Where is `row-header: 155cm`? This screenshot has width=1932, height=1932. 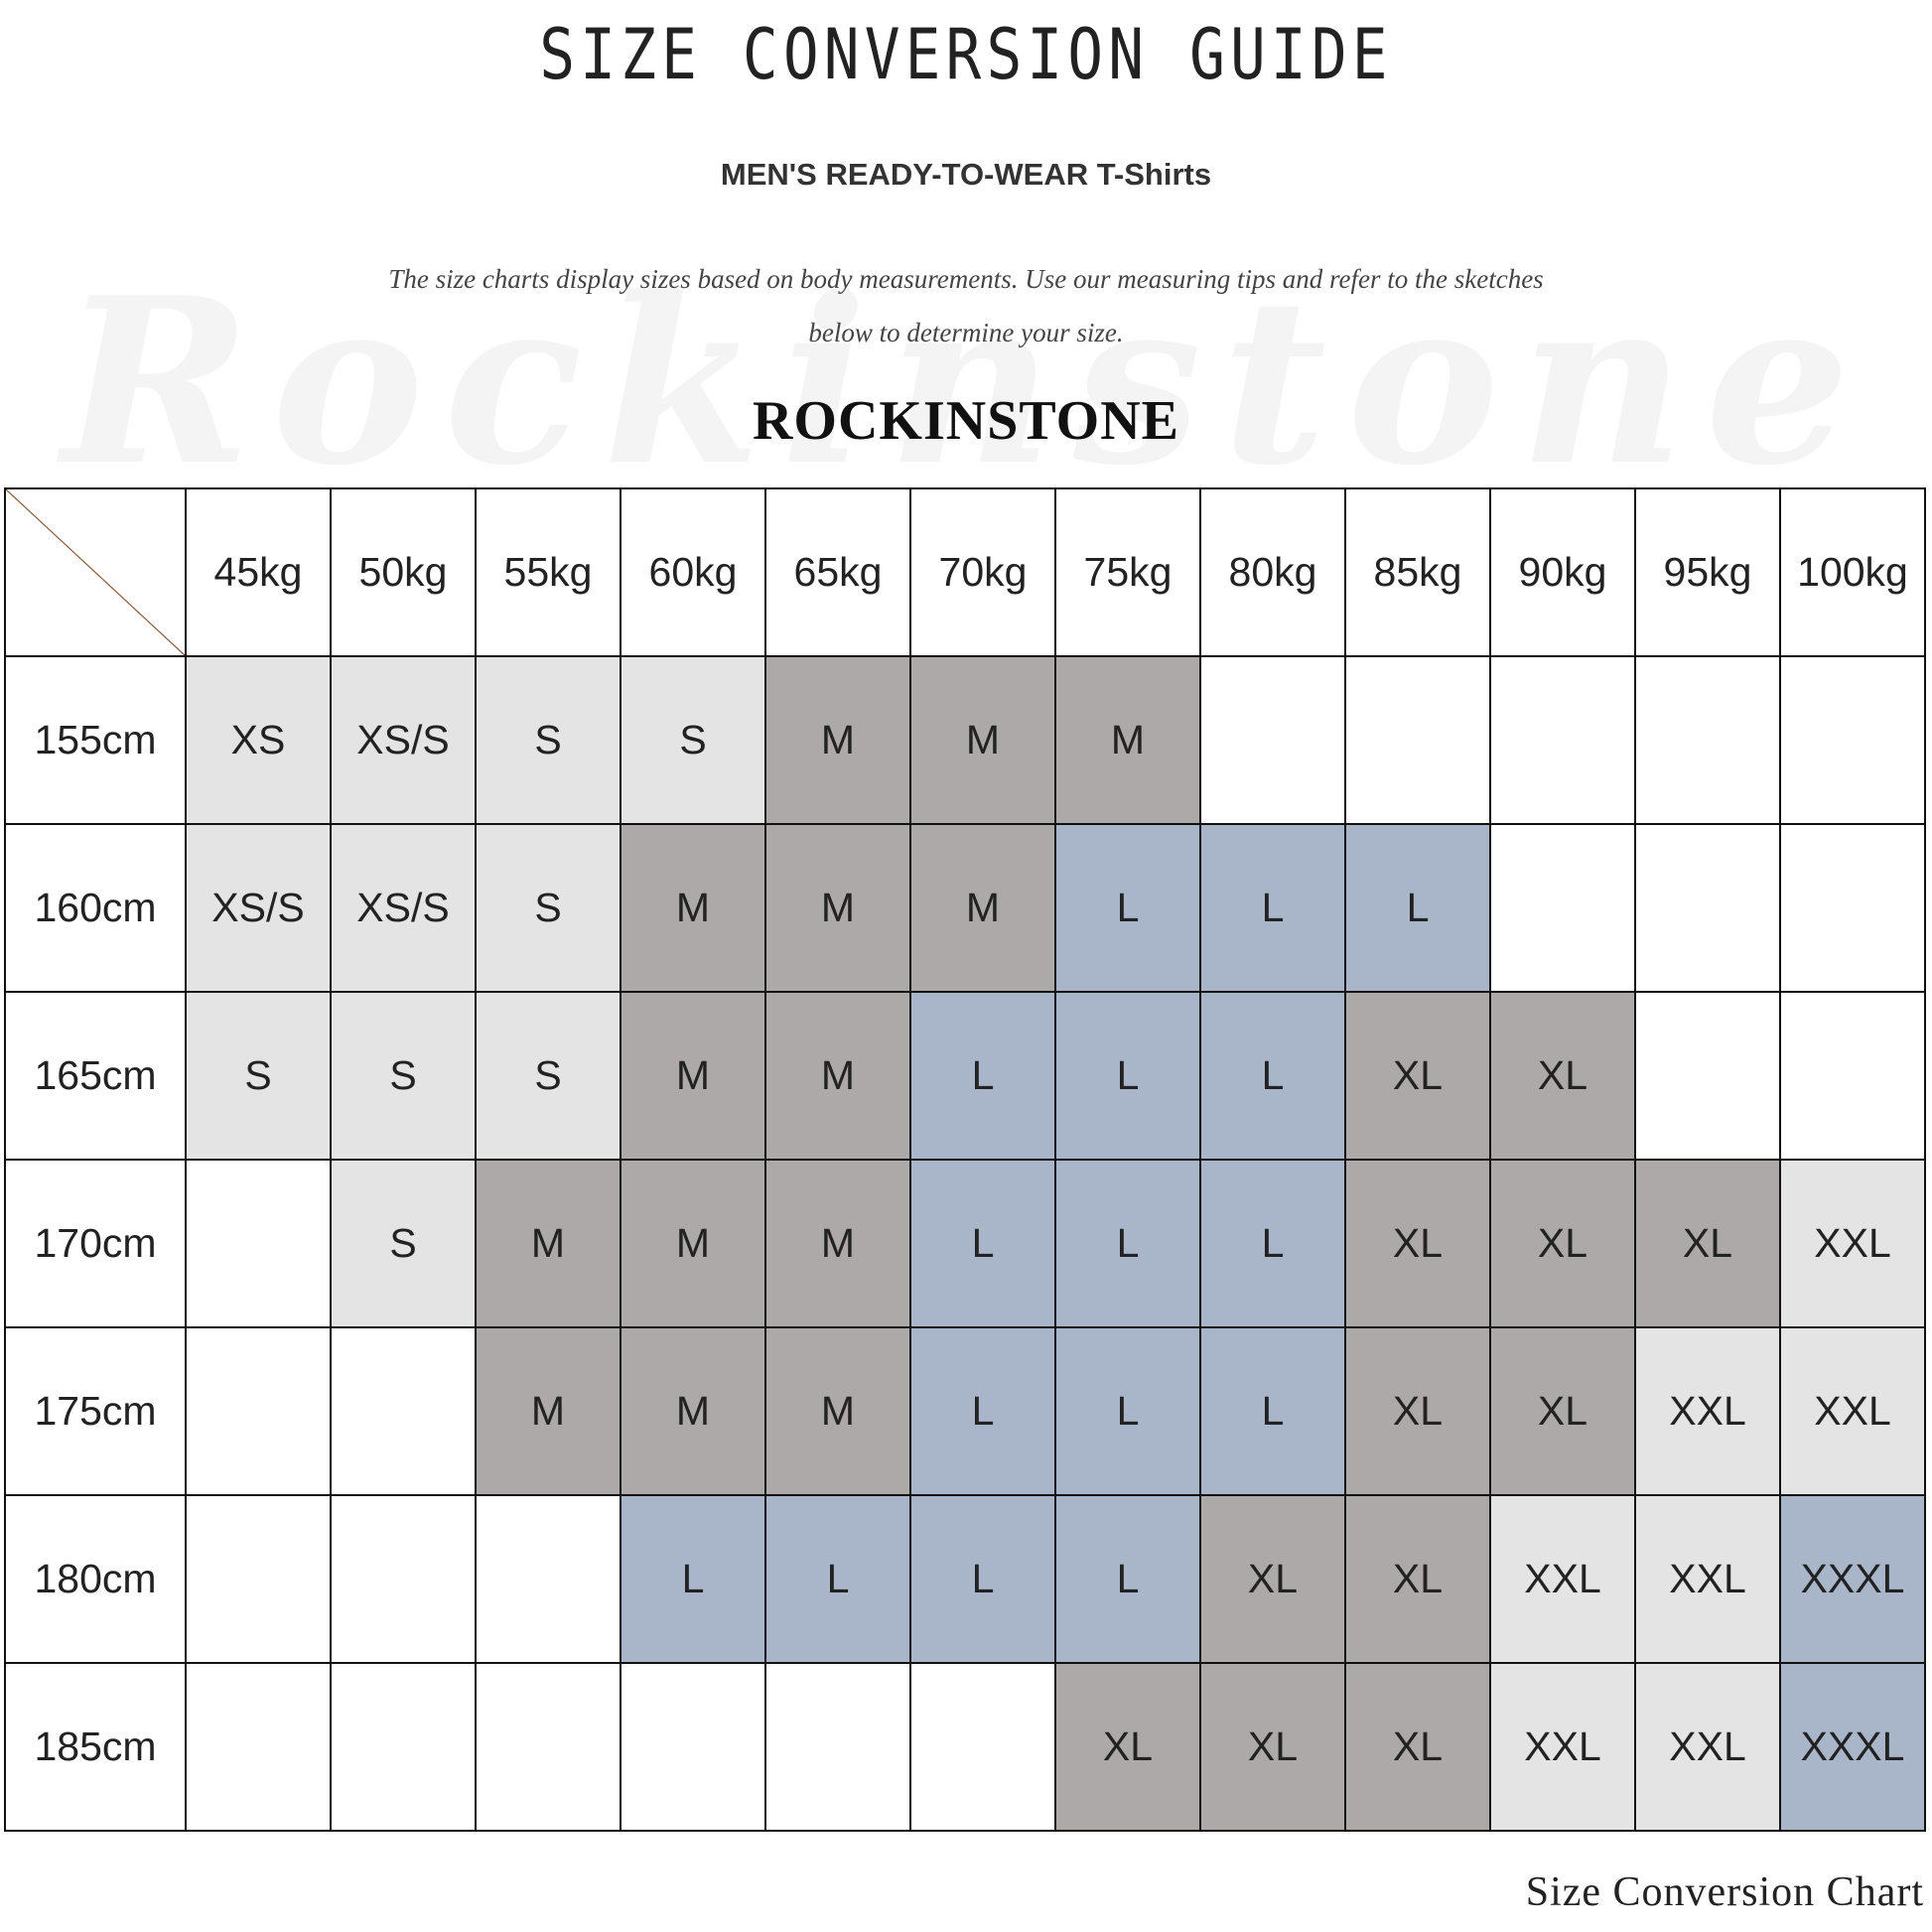
row-header: 155cm is located at coordinates (96, 740).